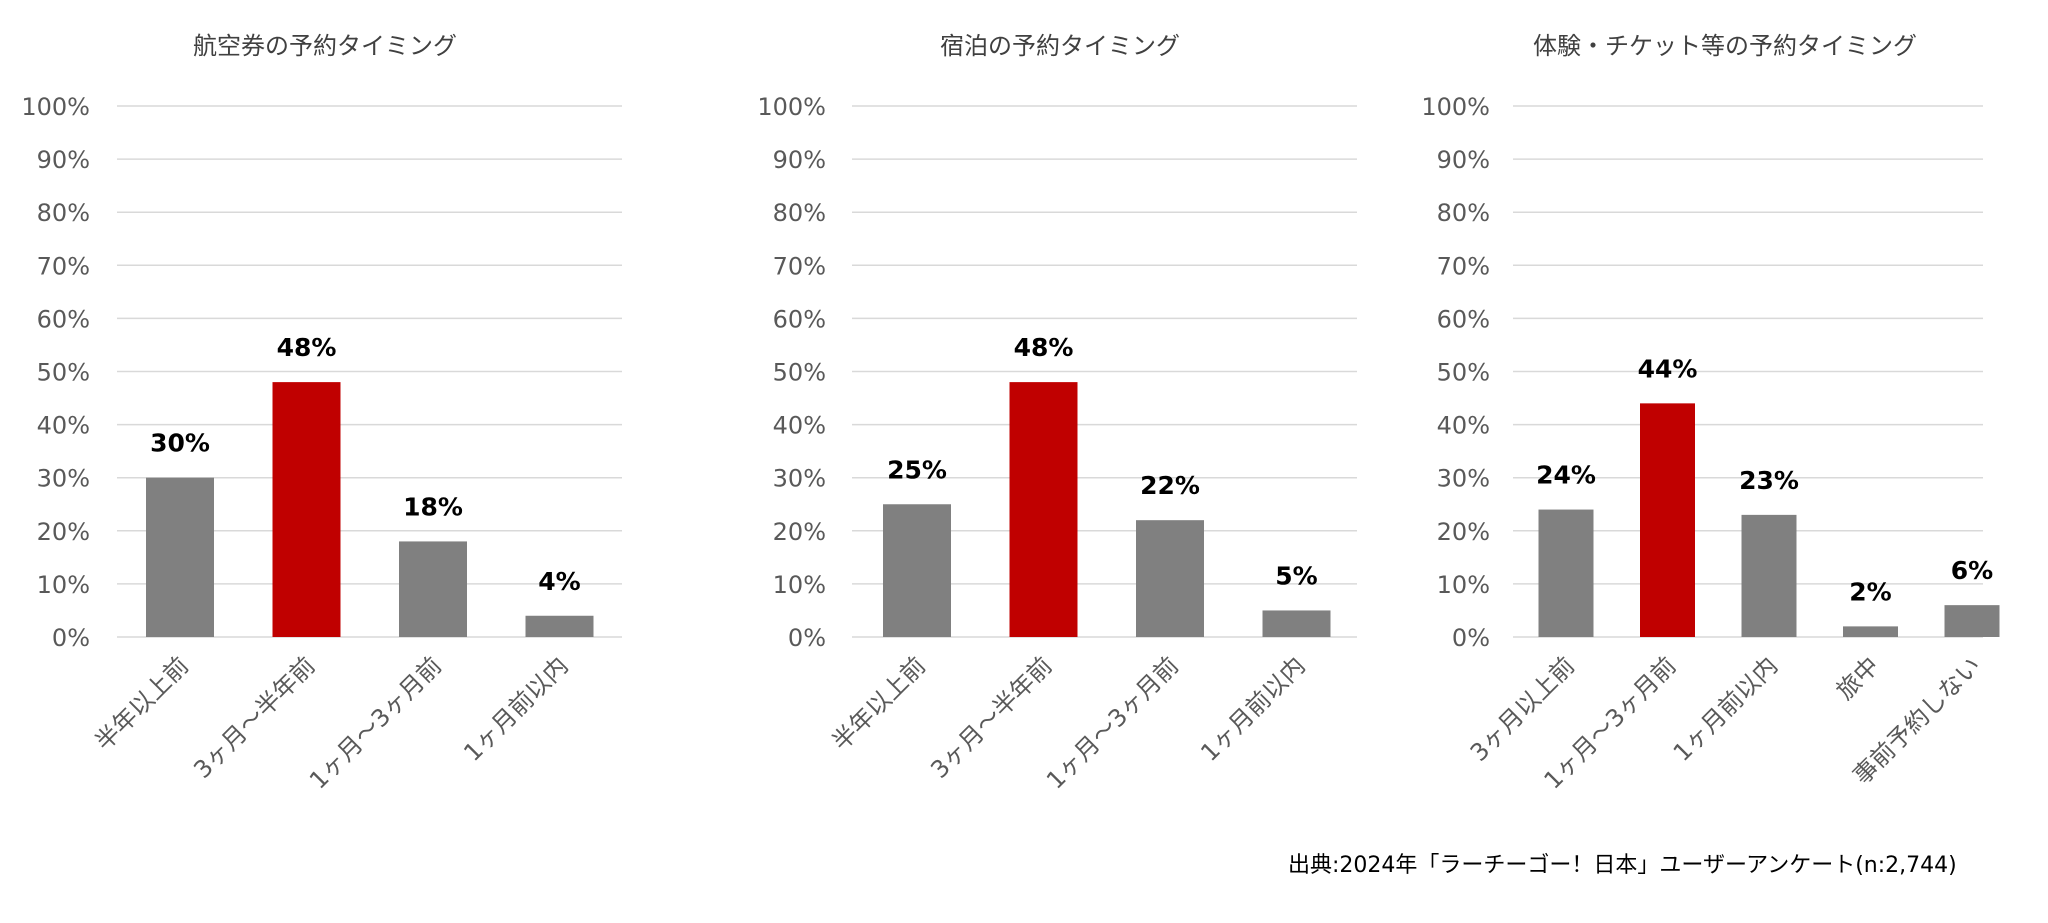 The height and width of the screenshot is (923, 2048). Describe the element at coordinates (180, 443) in the screenshot. I see `data-label: 30%` at that location.